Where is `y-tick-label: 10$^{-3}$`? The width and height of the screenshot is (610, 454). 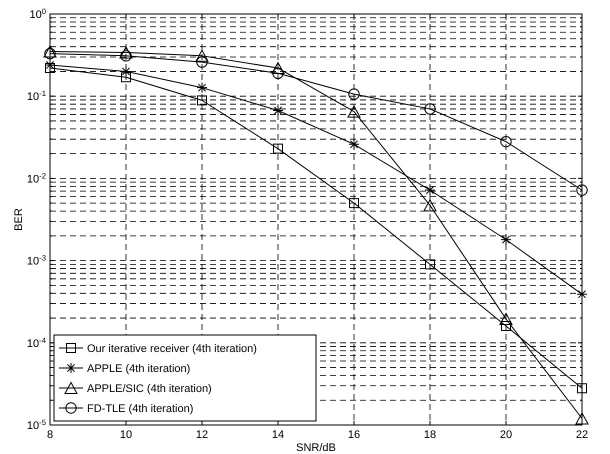
y-tick-label: 10$^{-3}$ is located at coordinates (36, 260).